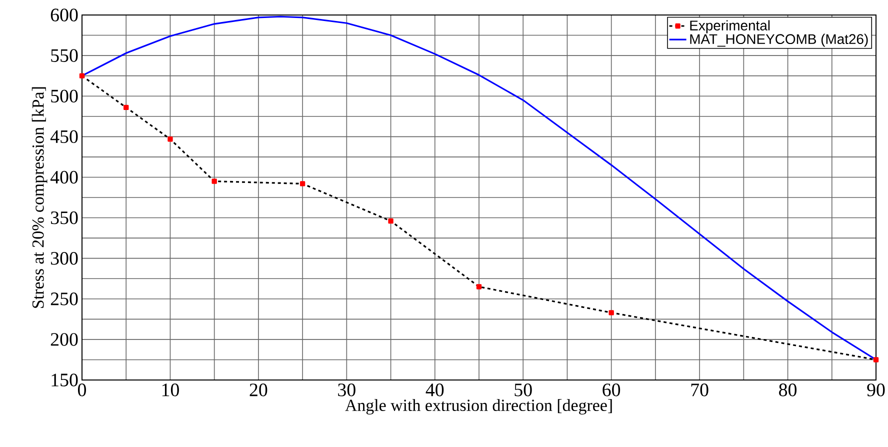  I want to click on y-tick-label: 300, so click(64, 258).